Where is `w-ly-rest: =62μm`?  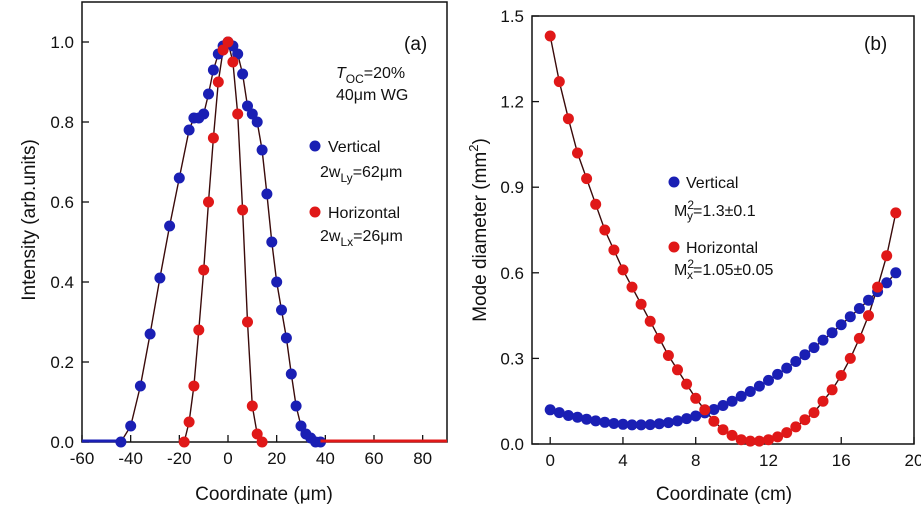 w-ly-rest: =62μm is located at coordinates (378, 172).